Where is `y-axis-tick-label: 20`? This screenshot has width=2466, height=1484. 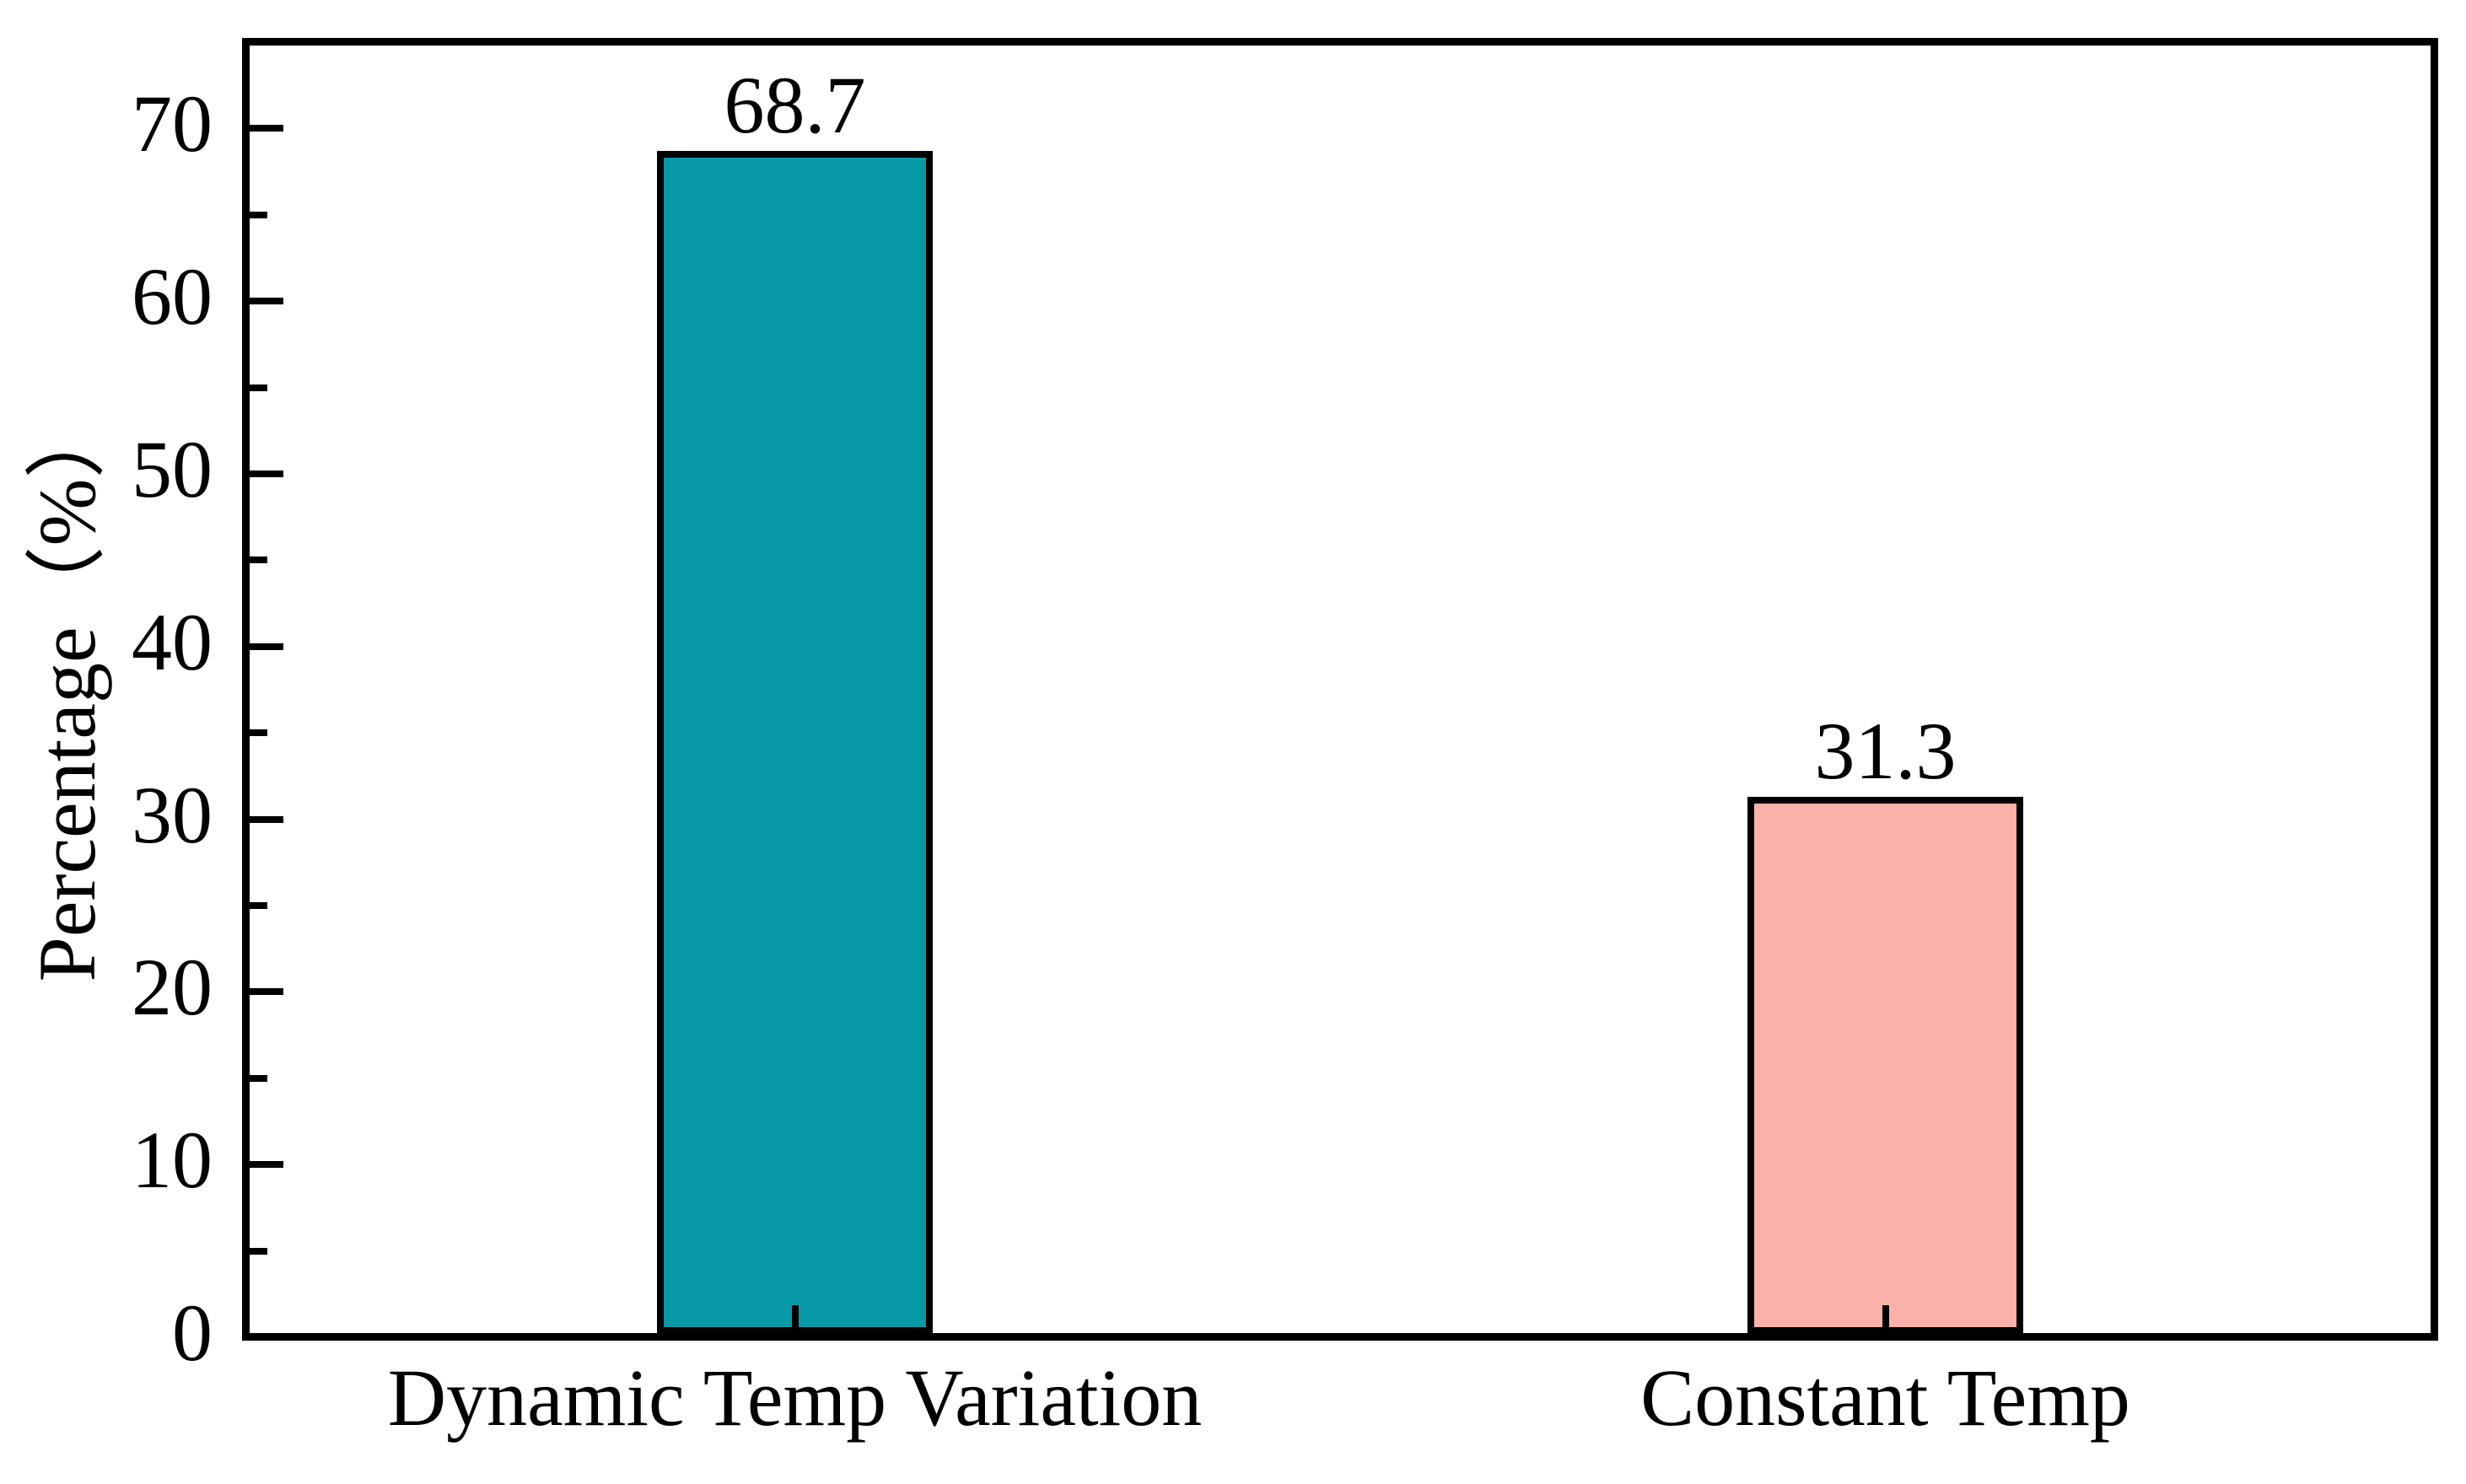 y-axis-tick-label: 20 is located at coordinates (172, 988).